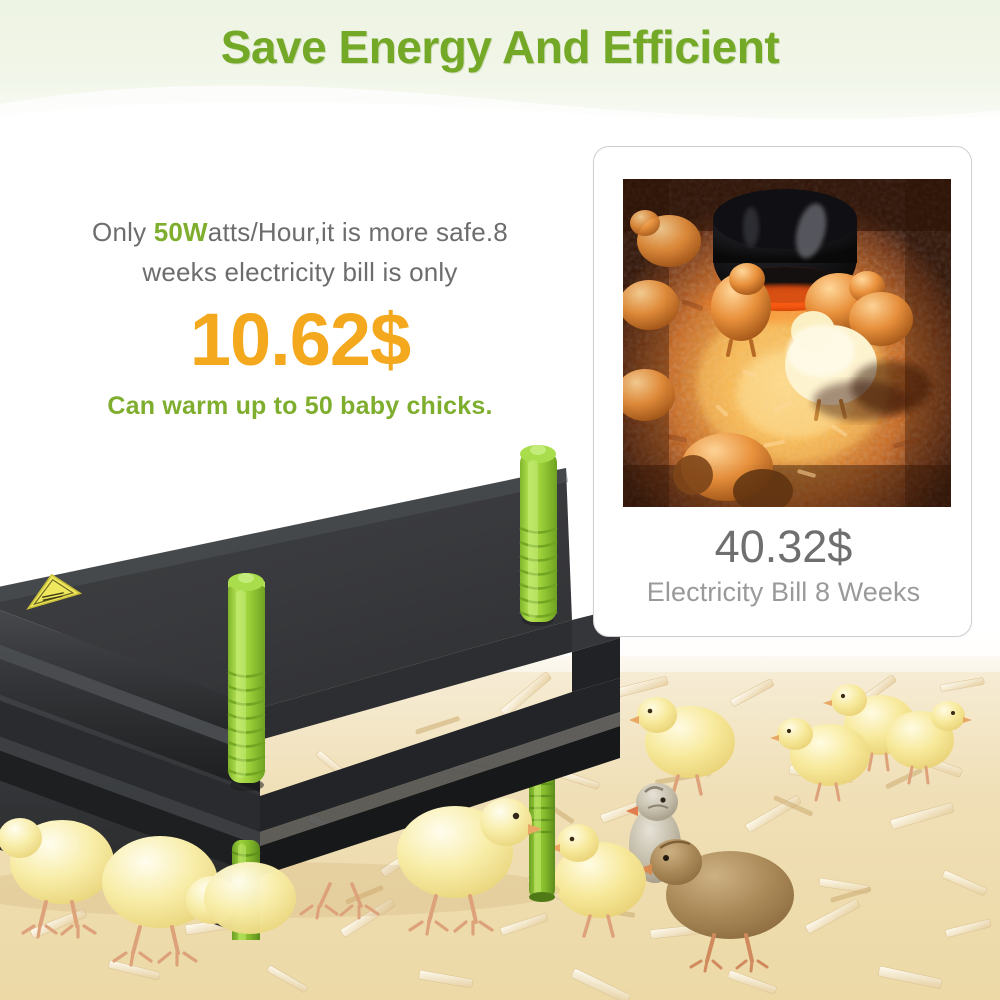 This screenshot has height=1000, width=1000. Describe the element at coordinates (741, 310) in the screenshot. I see `photo-chick-under-lamp-left` at that location.